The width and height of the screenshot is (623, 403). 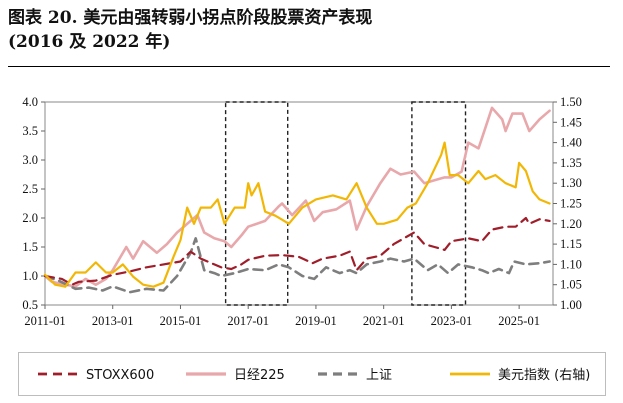 What do you see at coordinates (571, 163) in the screenshot?
I see `right-tick-label: 1.35` at bounding box center [571, 163].